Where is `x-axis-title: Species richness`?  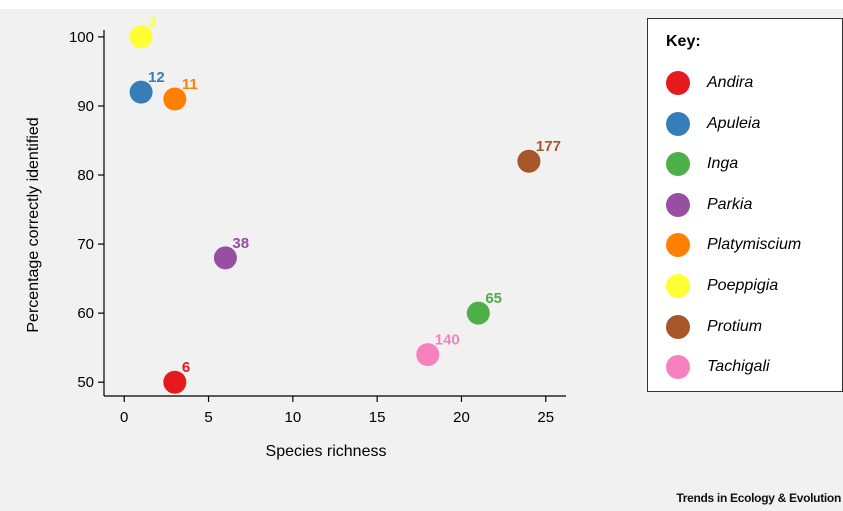 x-axis-title: Species richness is located at coordinates (326, 451).